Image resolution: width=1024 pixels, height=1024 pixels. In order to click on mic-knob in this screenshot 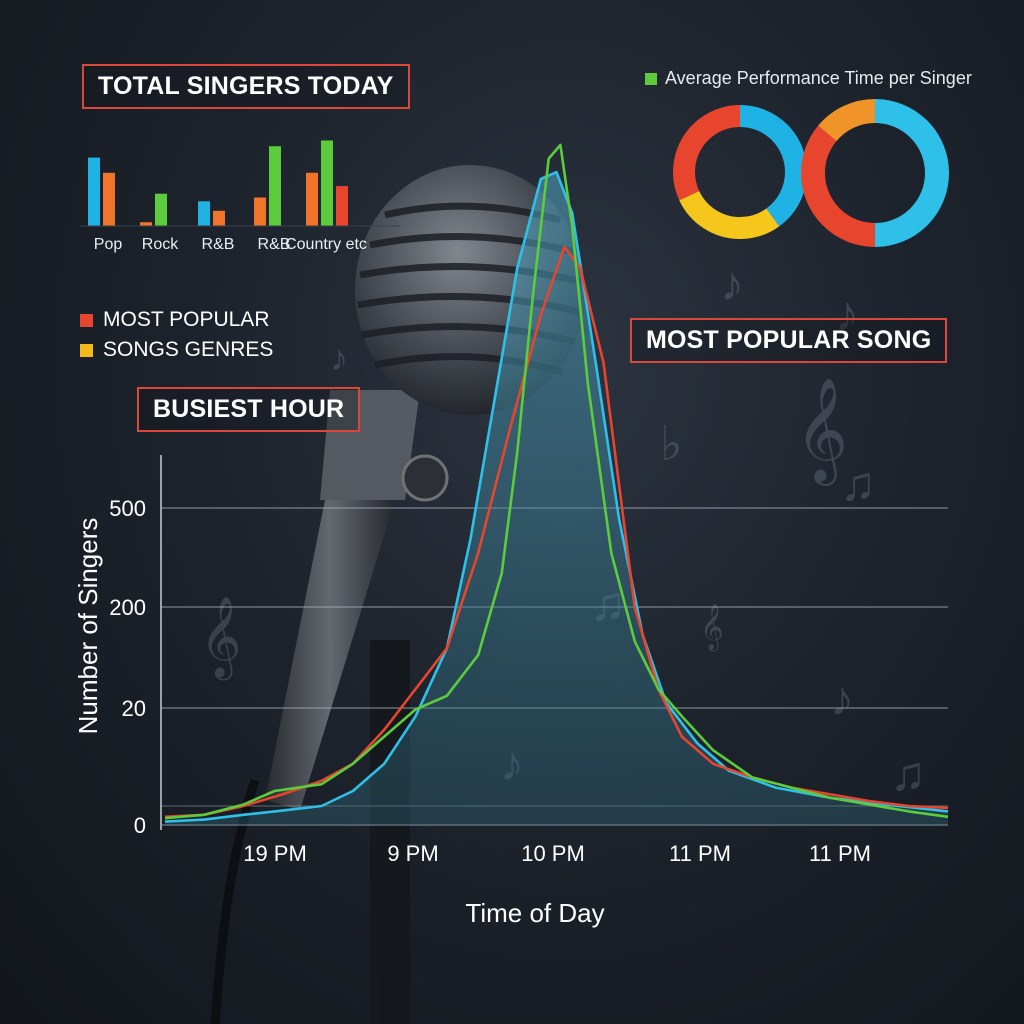, I will do `click(425, 478)`.